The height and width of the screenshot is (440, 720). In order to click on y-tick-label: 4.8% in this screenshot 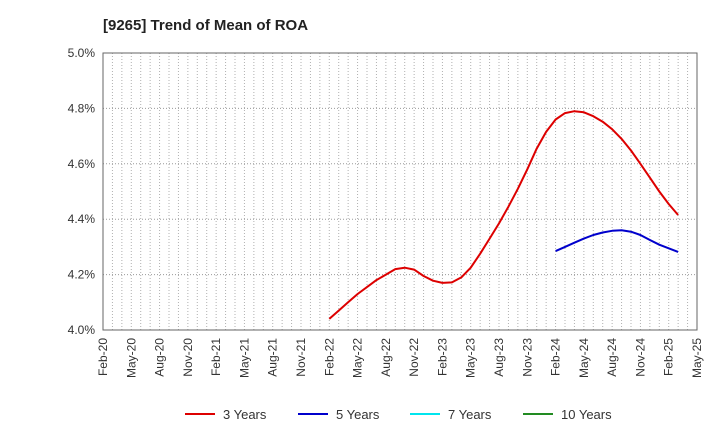, I will do `click(82, 108)`.